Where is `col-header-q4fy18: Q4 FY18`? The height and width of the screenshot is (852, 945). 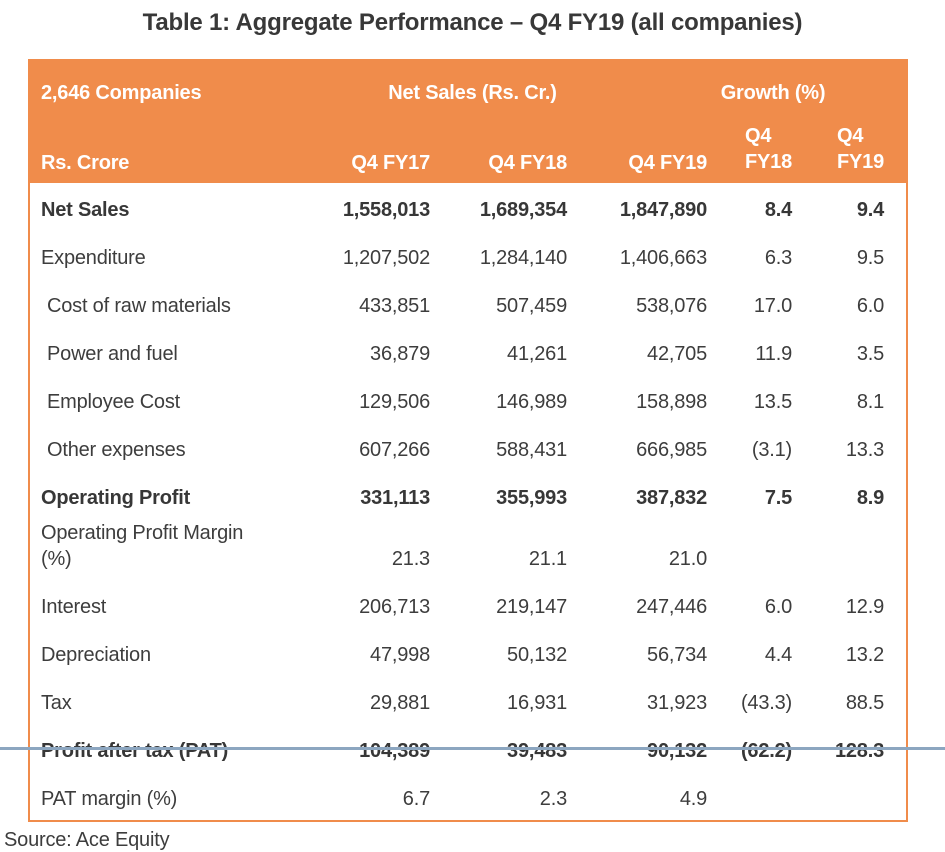
col-header-q4fy18: Q4 FY18 is located at coordinates (504, 149).